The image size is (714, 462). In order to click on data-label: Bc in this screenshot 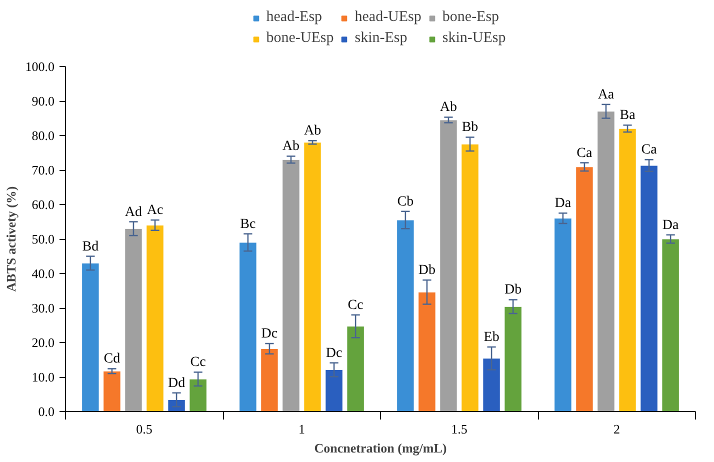, I will do `click(248, 224)`.